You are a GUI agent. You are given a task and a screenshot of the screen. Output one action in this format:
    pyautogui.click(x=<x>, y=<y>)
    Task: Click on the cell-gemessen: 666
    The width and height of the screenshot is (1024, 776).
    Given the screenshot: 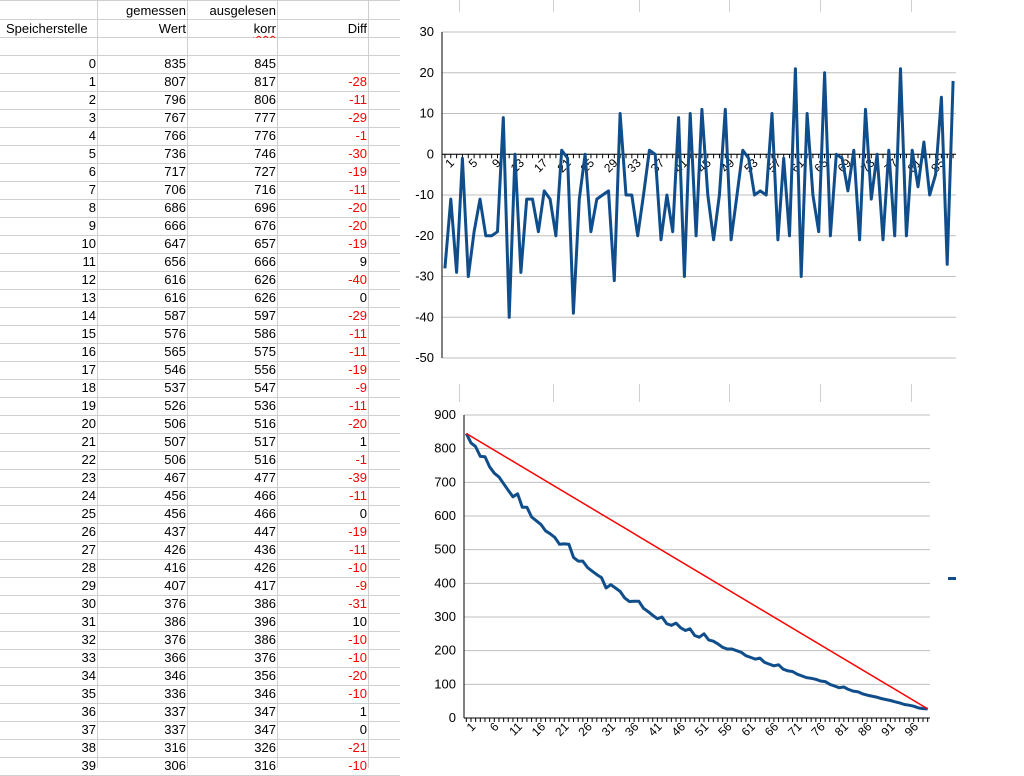 What is the action you would take?
    pyautogui.click(x=141, y=226)
    